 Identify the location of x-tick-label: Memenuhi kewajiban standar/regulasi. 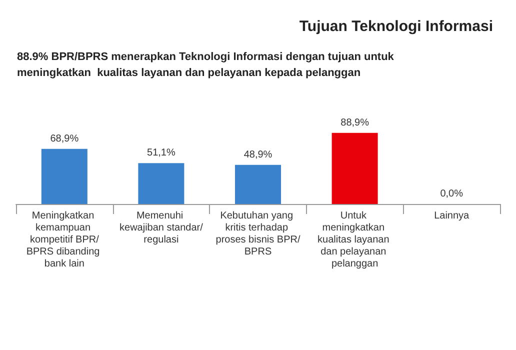
(162, 228).